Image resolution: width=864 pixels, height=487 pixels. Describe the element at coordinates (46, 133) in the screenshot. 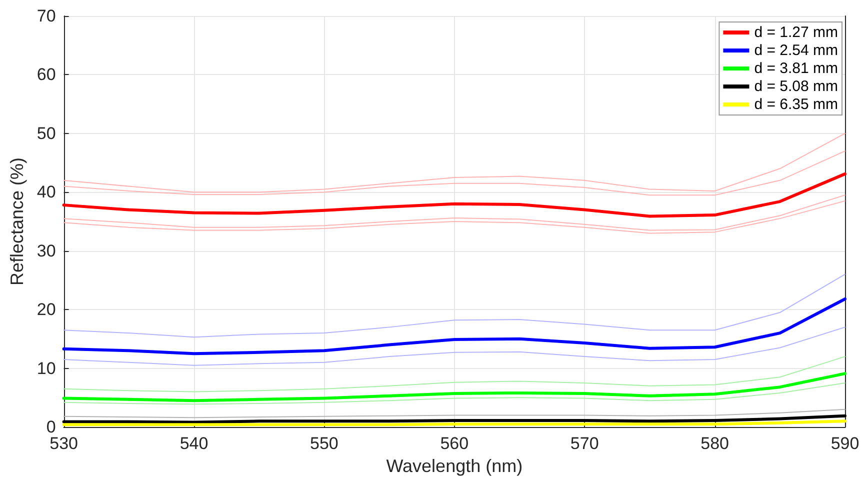

I see `y-tick-label: 50` at that location.